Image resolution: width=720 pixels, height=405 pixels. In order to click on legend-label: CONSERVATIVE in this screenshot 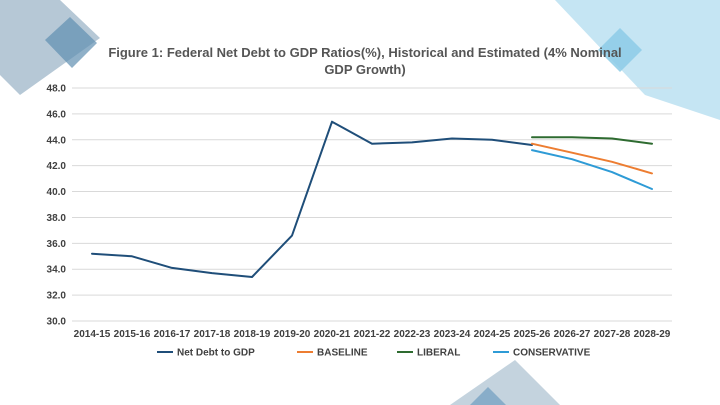, I will do `click(552, 353)`.